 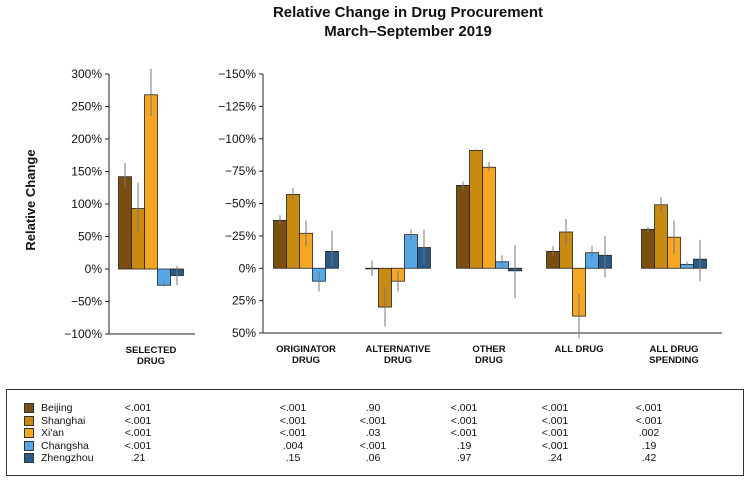 I want to click on p-value: .004, so click(x=293, y=445).